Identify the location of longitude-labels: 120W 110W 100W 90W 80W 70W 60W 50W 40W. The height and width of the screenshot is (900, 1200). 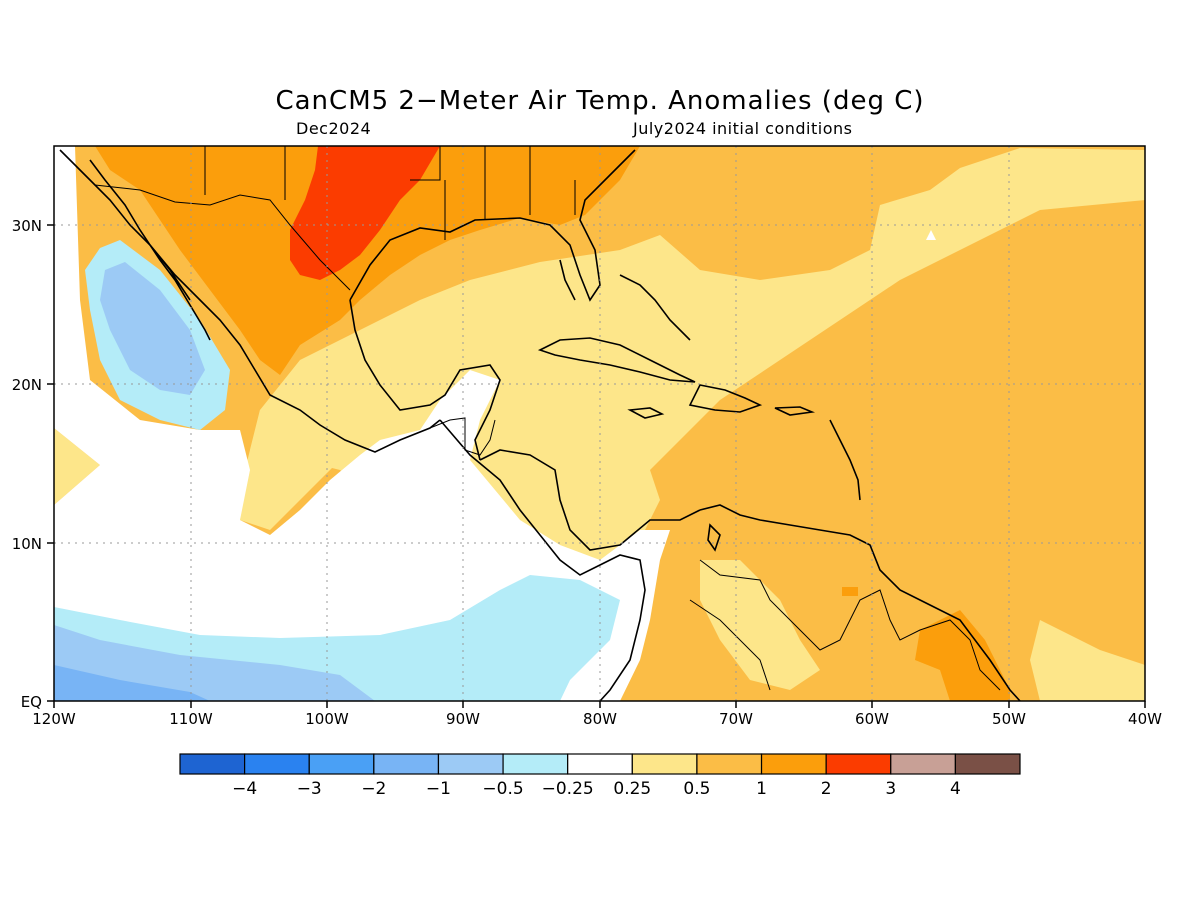
(597, 719).